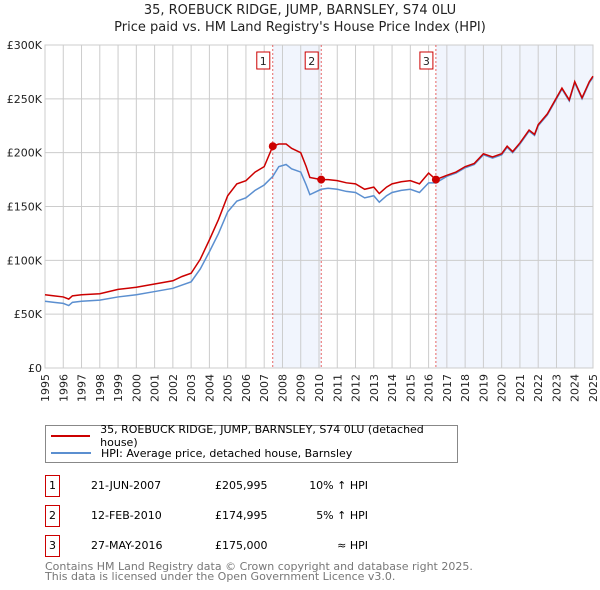 This screenshot has width=600, height=590. What do you see at coordinates (100, 388) in the screenshot?
I see `x-tick-label: 1998` at bounding box center [100, 388].